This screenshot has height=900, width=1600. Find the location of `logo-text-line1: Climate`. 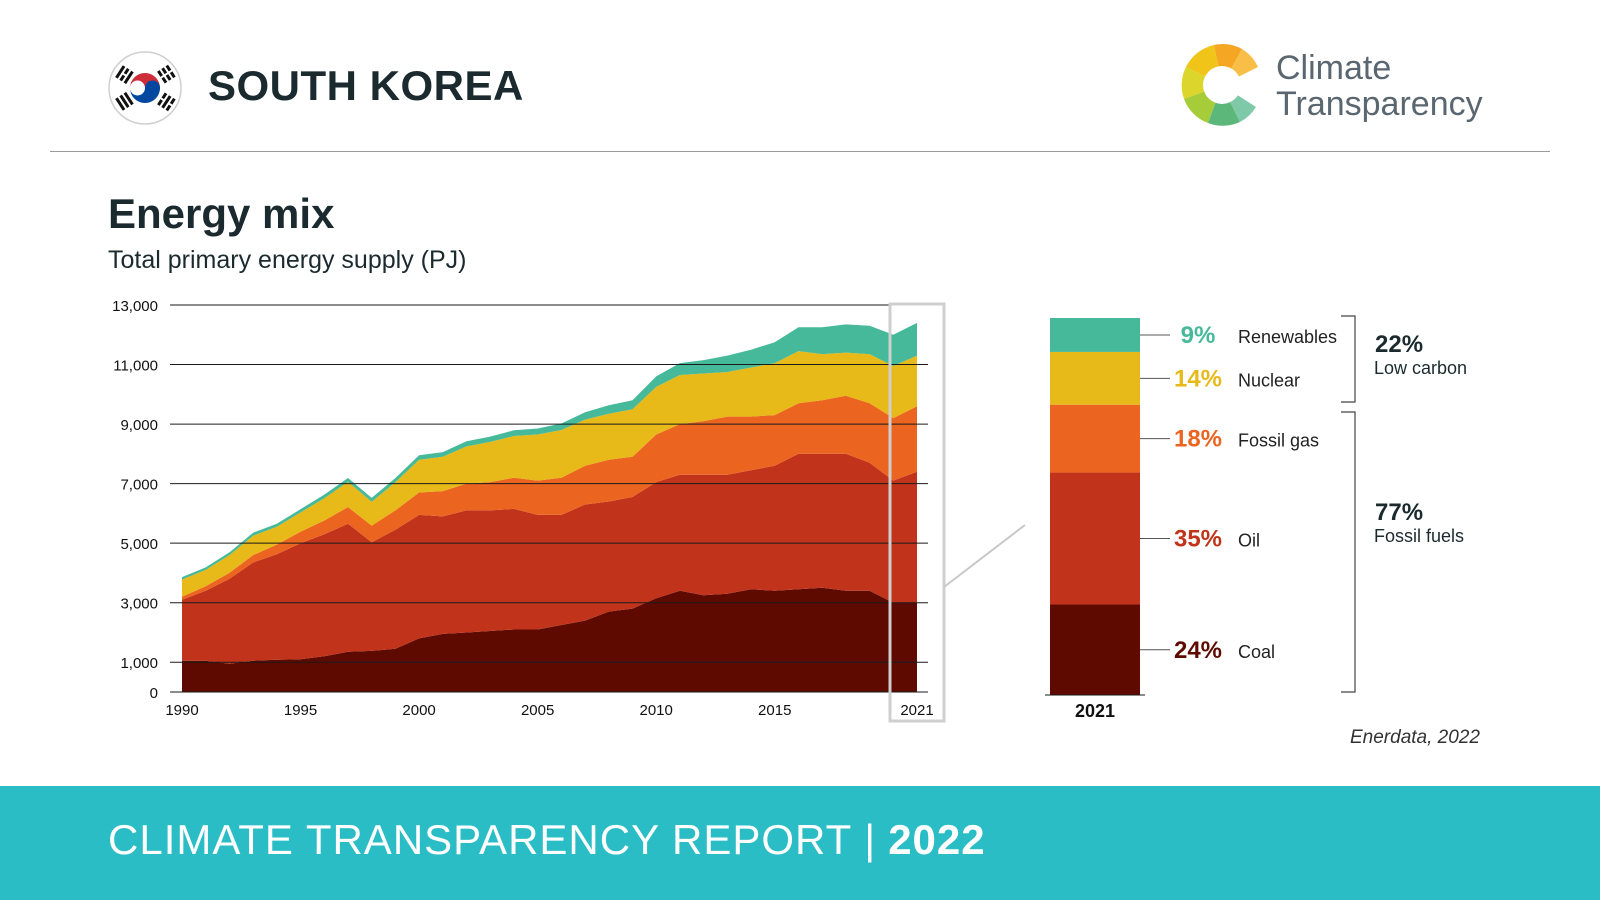

logo-text-line1: Climate is located at coordinates (1334, 68).